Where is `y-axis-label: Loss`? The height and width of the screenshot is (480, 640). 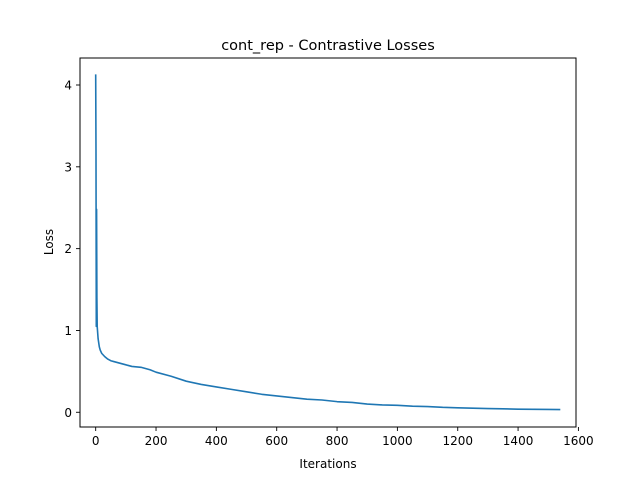 y-axis-label: Loss is located at coordinates (49, 242).